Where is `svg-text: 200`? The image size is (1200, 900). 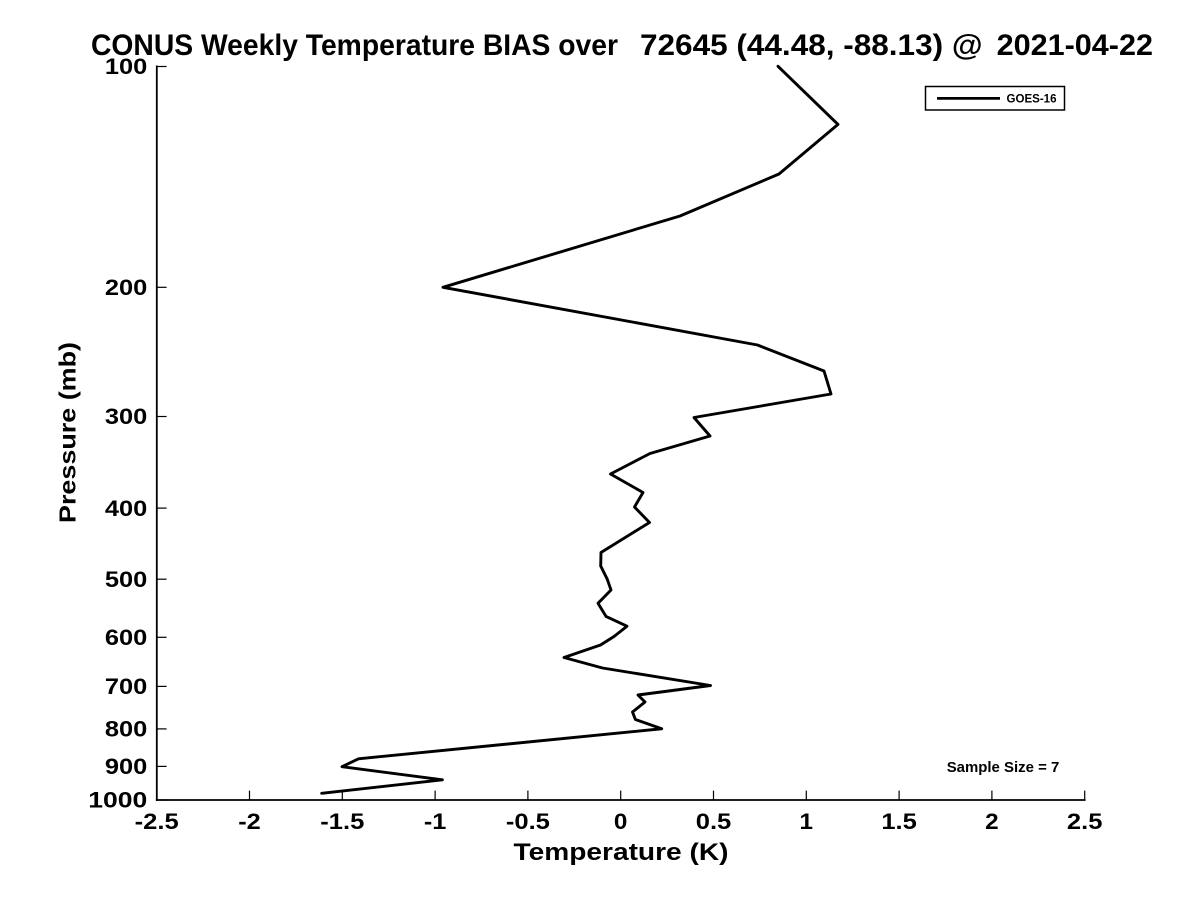
svg-text: 200 is located at coordinates (126, 287).